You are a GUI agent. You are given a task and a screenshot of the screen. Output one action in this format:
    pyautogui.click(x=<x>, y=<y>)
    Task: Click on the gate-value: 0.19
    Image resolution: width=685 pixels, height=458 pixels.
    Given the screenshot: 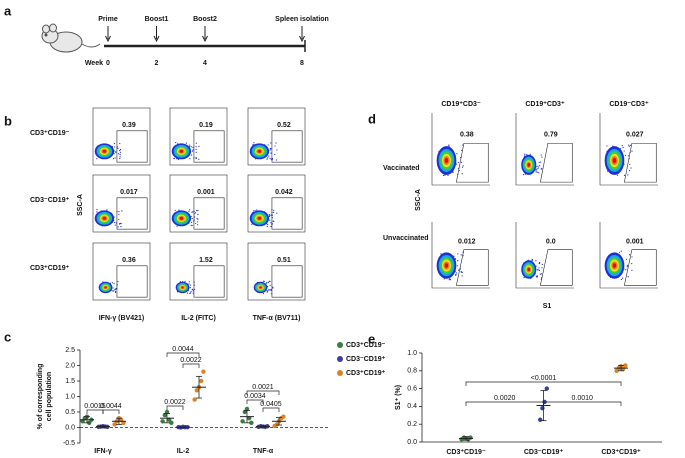 What is the action you would take?
    pyautogui.click(x=206, y=125)
    